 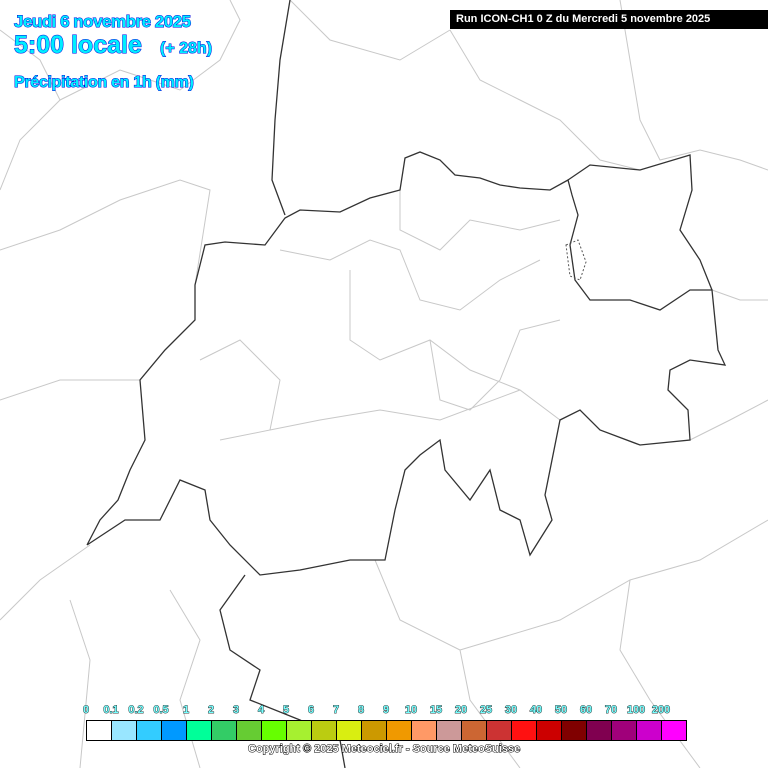 What do you see at coordinates (661, 710) in the screenshot?
I see `legend-label: 200` at bounding box center [661, 710].